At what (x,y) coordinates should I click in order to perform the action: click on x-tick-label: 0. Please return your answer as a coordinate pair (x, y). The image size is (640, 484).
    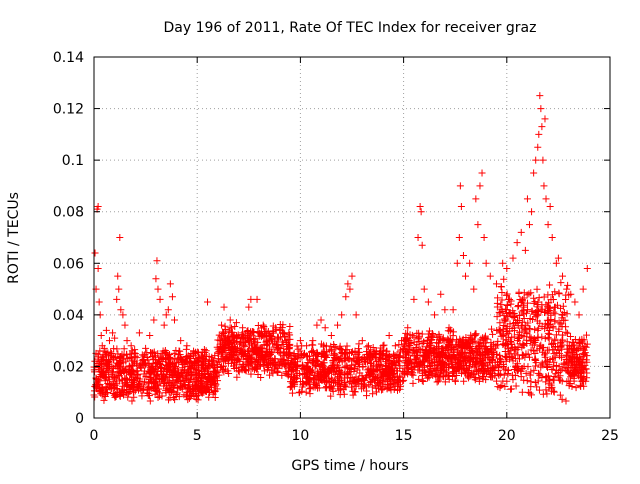
    Looking at the image, I should click on (94, 436).